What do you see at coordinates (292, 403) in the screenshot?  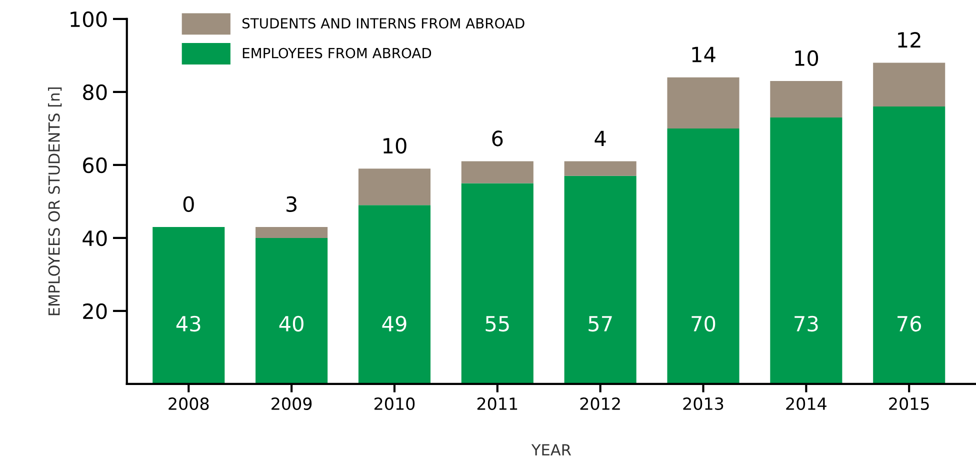 I see `x-tick-label: 2009` at bounding box center [292, 403].